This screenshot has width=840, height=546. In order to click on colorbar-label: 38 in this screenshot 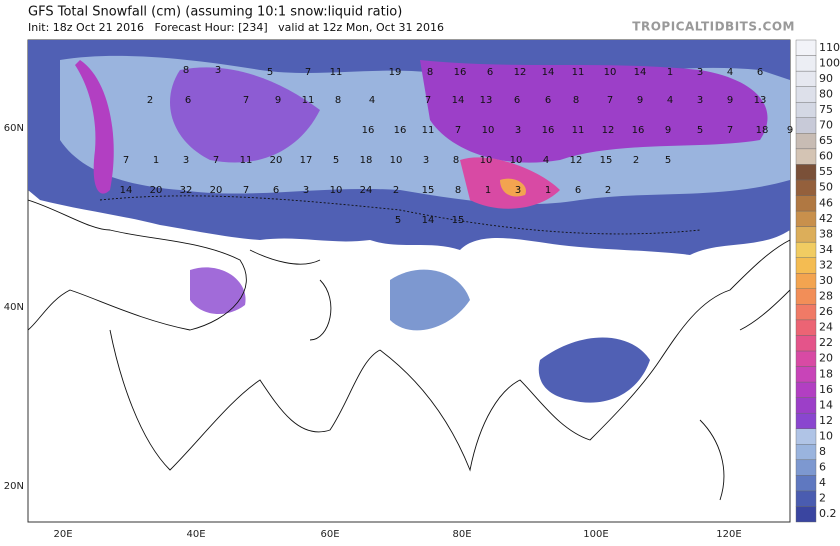, I will do `click(826, 233)`.